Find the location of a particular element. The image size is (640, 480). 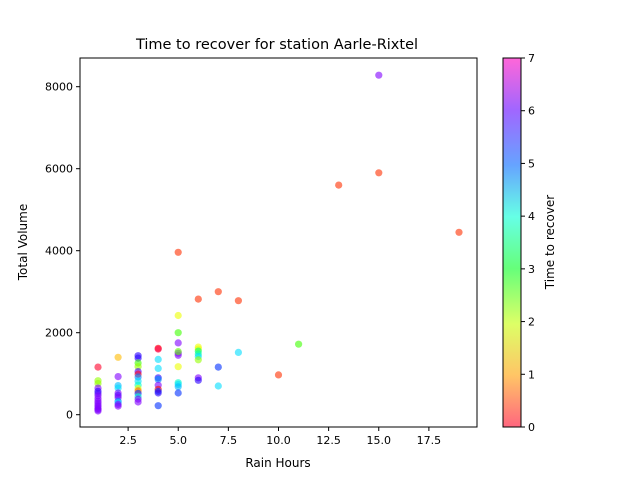

colorbar-tick-label: 0 is located at coordinates (531, 427).